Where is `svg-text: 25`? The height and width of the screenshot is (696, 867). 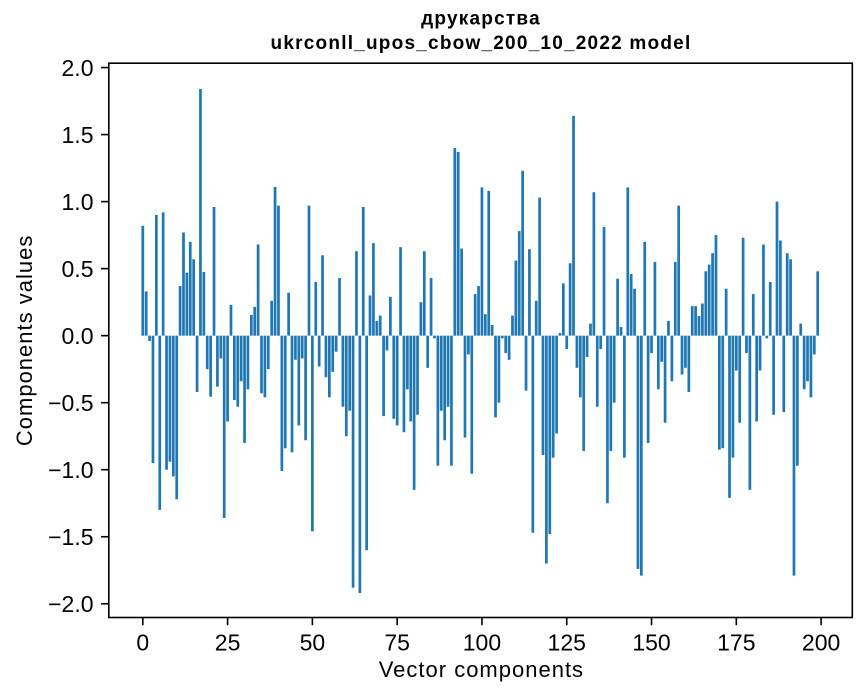
svg-text: 25 is located at coordinates (228, 643).